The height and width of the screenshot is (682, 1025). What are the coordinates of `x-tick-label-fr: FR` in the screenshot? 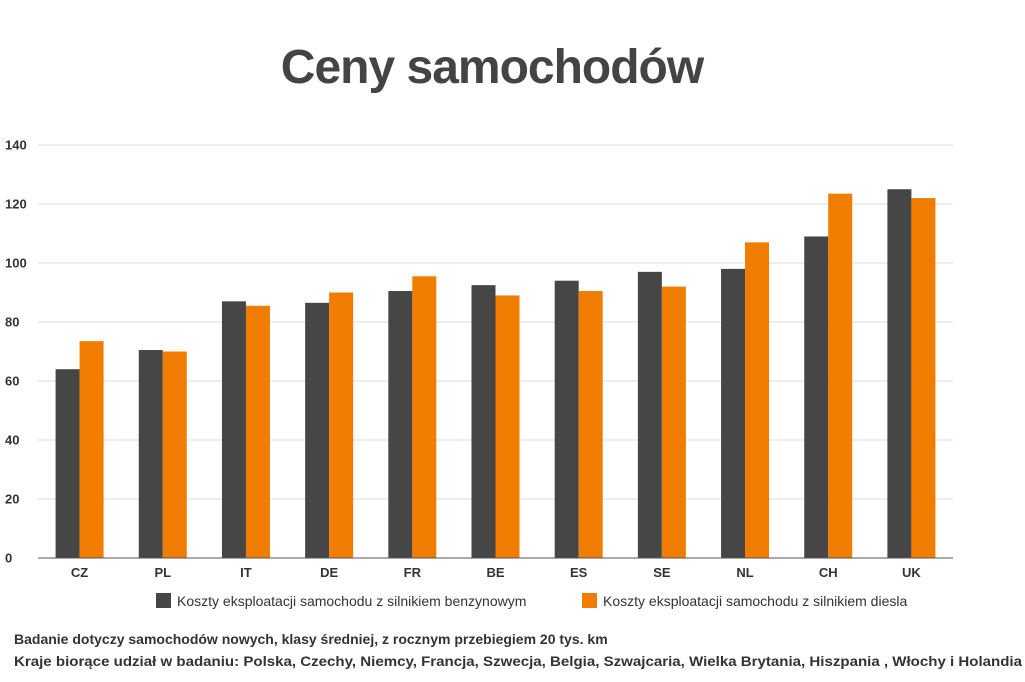 It's located at (413, 572).